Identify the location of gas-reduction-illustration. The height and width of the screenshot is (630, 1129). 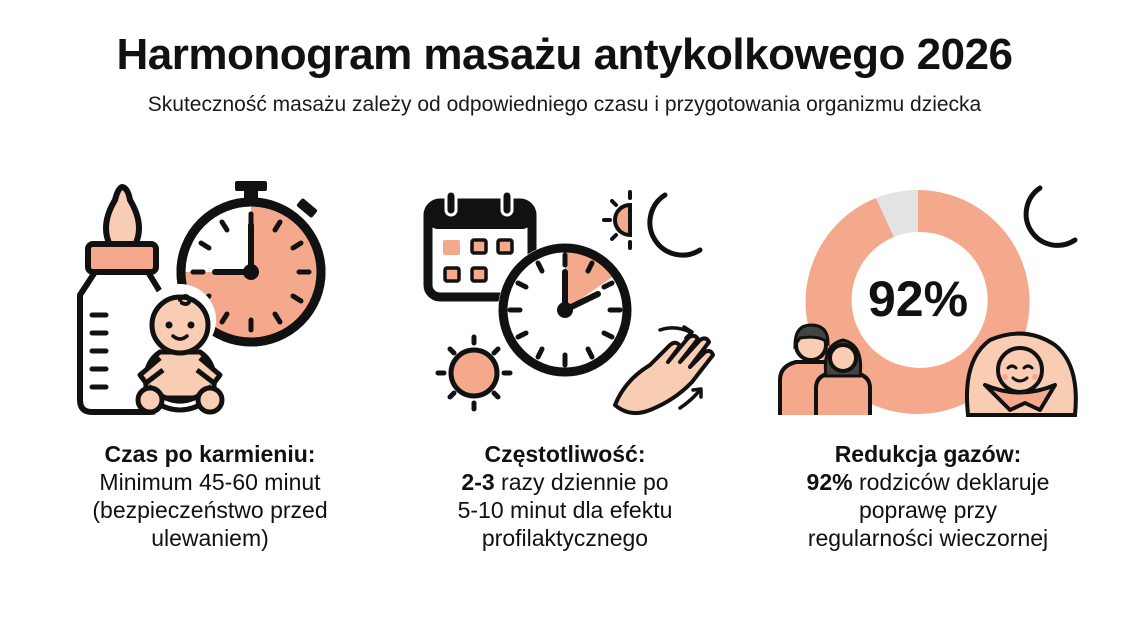
(928, 301).